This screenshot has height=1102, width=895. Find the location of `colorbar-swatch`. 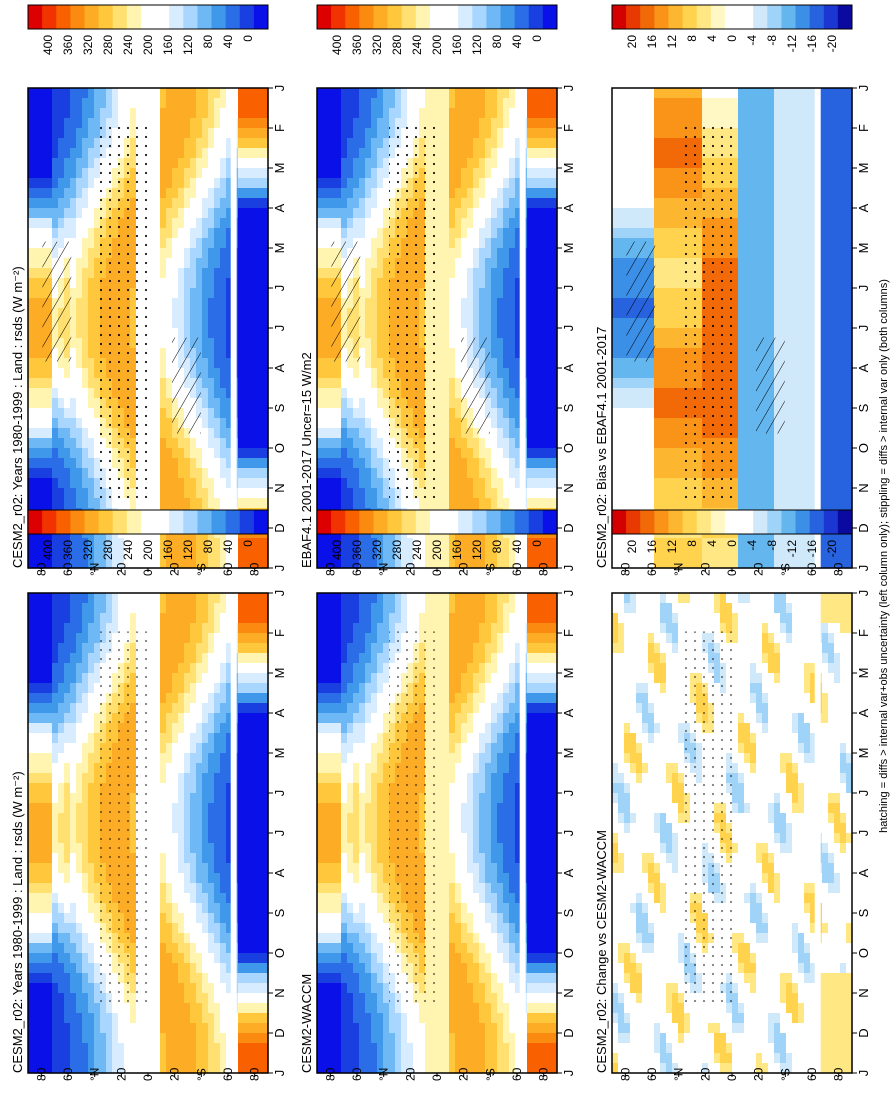

colorbar-swatch is located at coordinates (536, 17).